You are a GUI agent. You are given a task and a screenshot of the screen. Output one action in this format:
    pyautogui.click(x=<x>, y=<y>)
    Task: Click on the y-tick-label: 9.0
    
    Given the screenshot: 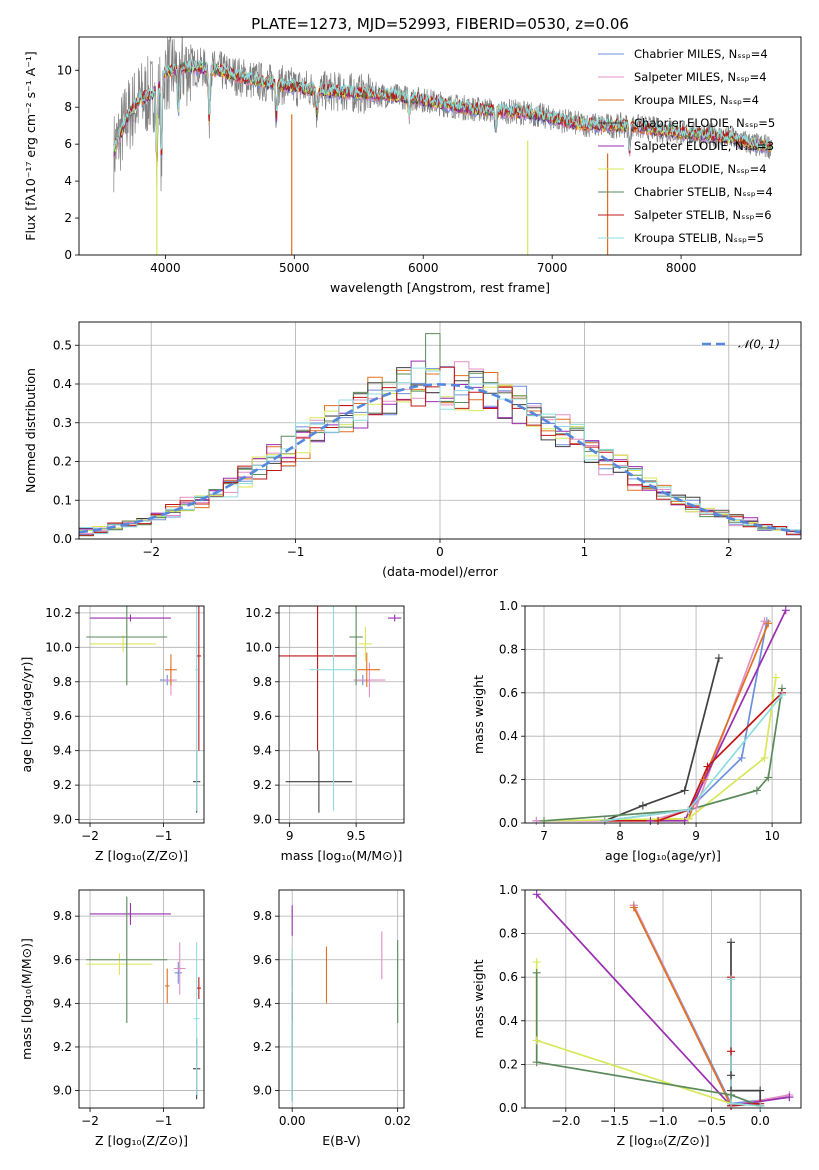 What is the action you would take?
    pyautogui.click(x=262, y=1091)
    